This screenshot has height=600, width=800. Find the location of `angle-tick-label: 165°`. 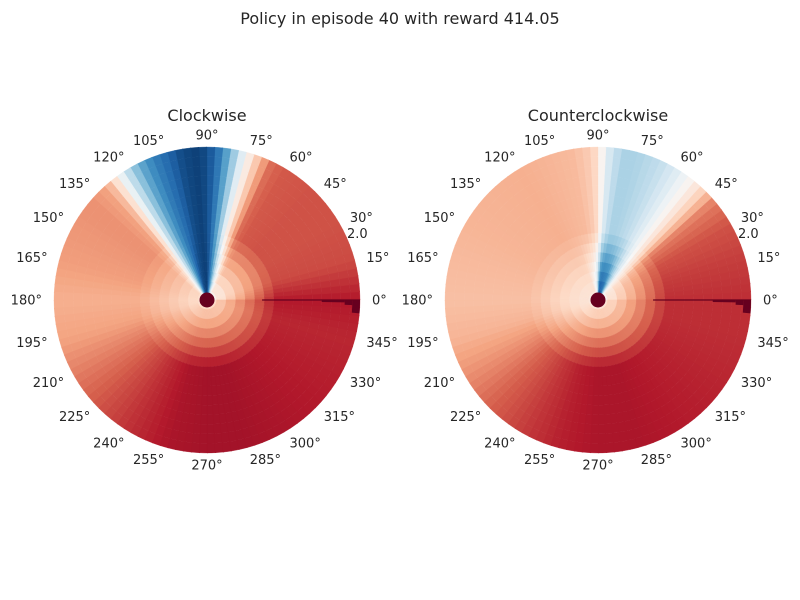

angle-tick-label: 165° is located at coordinates (422, 258).